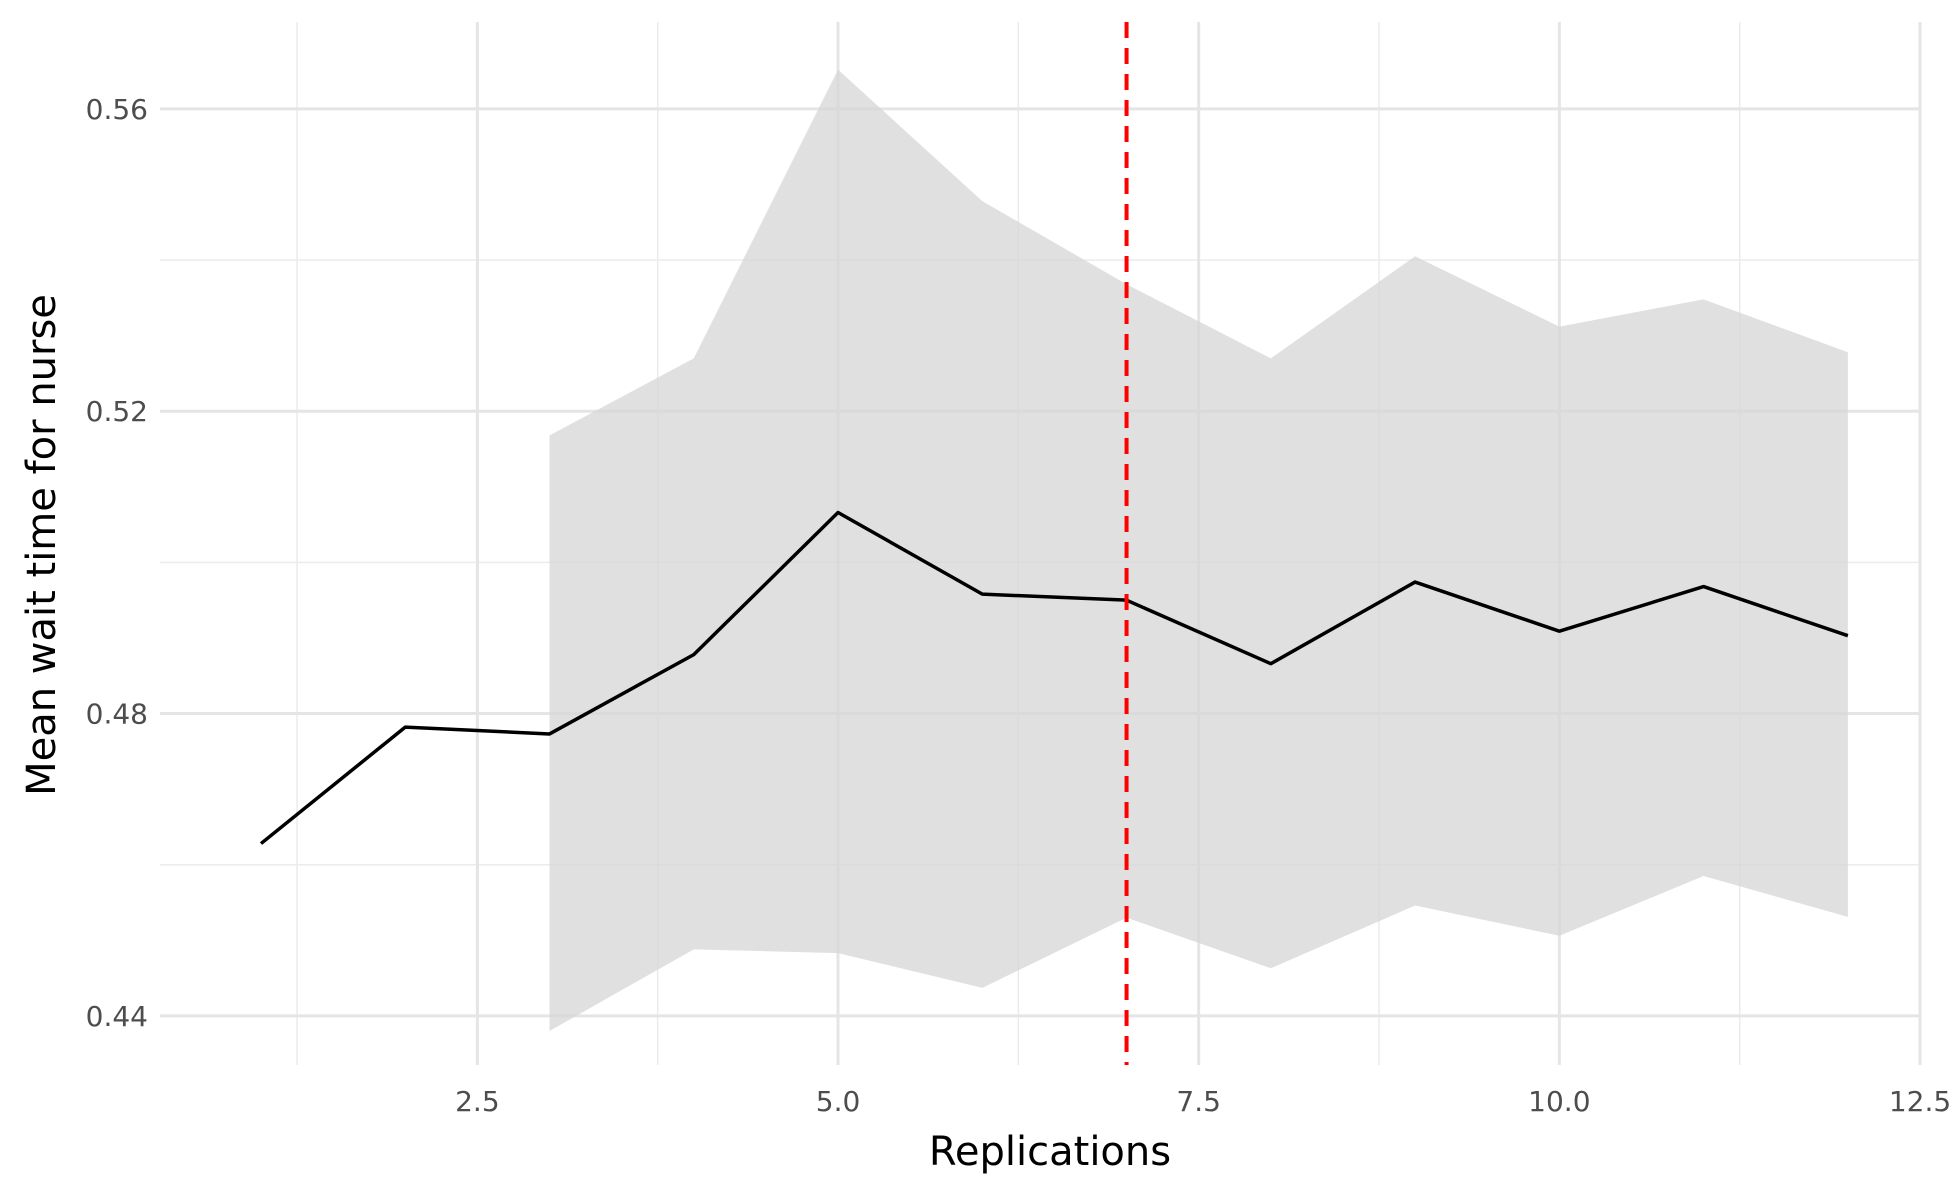 This screenshot has height=1204, width=1950. I want to click on x-tick-label: 2.5, so click(477, 1101).